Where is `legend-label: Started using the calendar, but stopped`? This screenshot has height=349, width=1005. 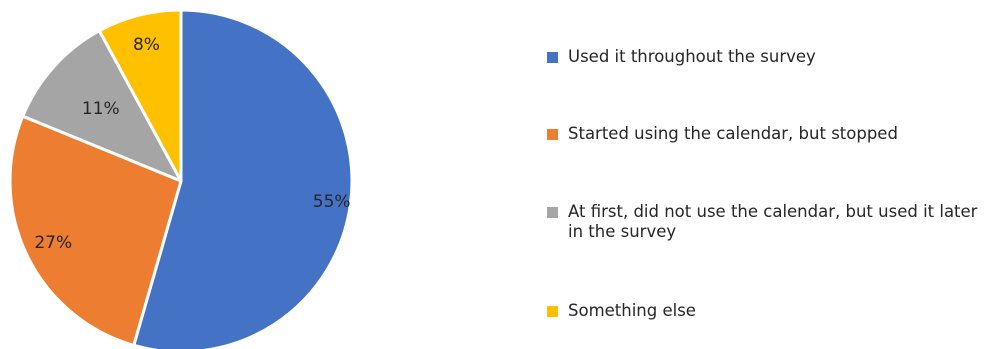
legend-label: Started using the calendar, but stopped is located at coordinates (733, 133).